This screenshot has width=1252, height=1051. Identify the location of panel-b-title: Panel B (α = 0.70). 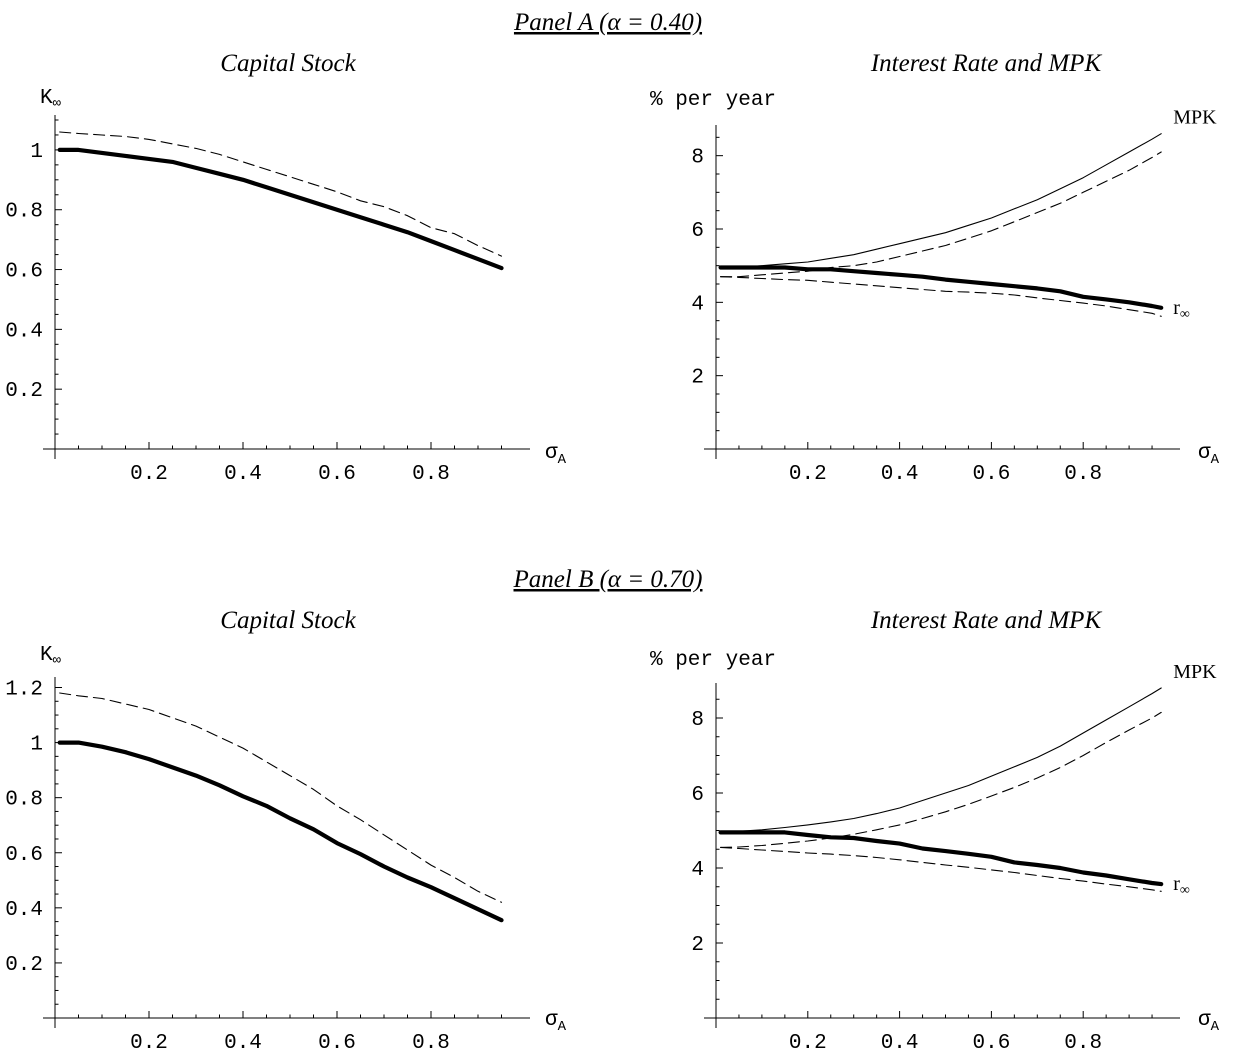
(608, 579).